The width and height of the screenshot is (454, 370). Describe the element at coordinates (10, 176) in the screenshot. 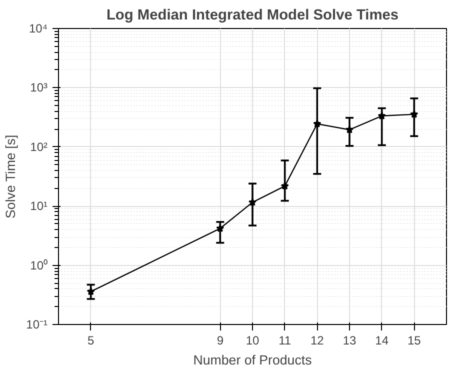

I see `y-axis-title: Solve Time [s]` at that location.